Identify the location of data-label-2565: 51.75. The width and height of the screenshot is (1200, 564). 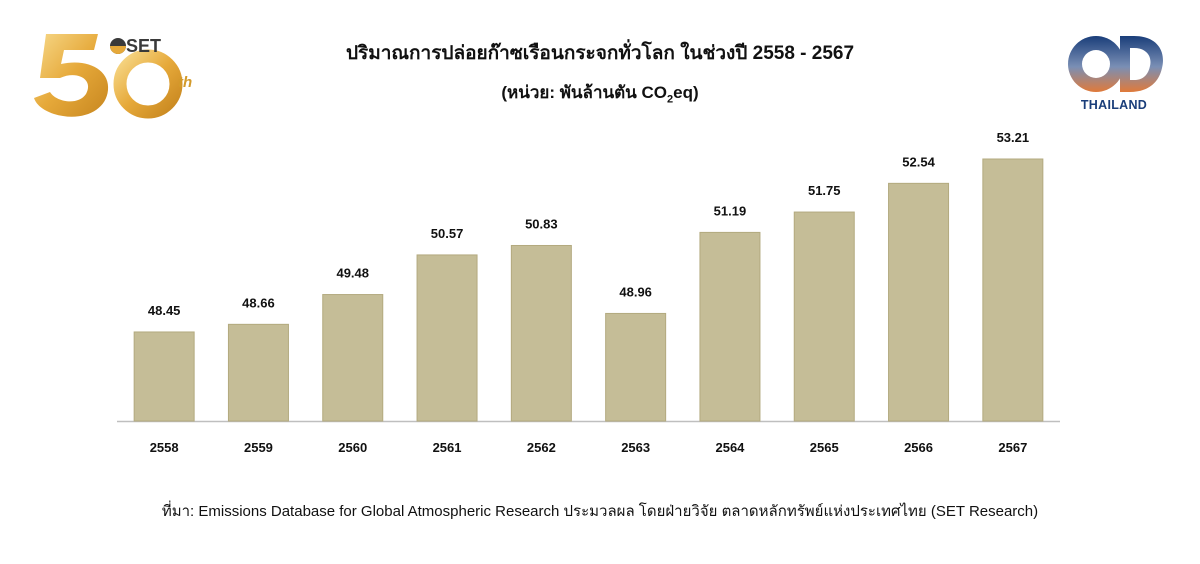
(824, 190).